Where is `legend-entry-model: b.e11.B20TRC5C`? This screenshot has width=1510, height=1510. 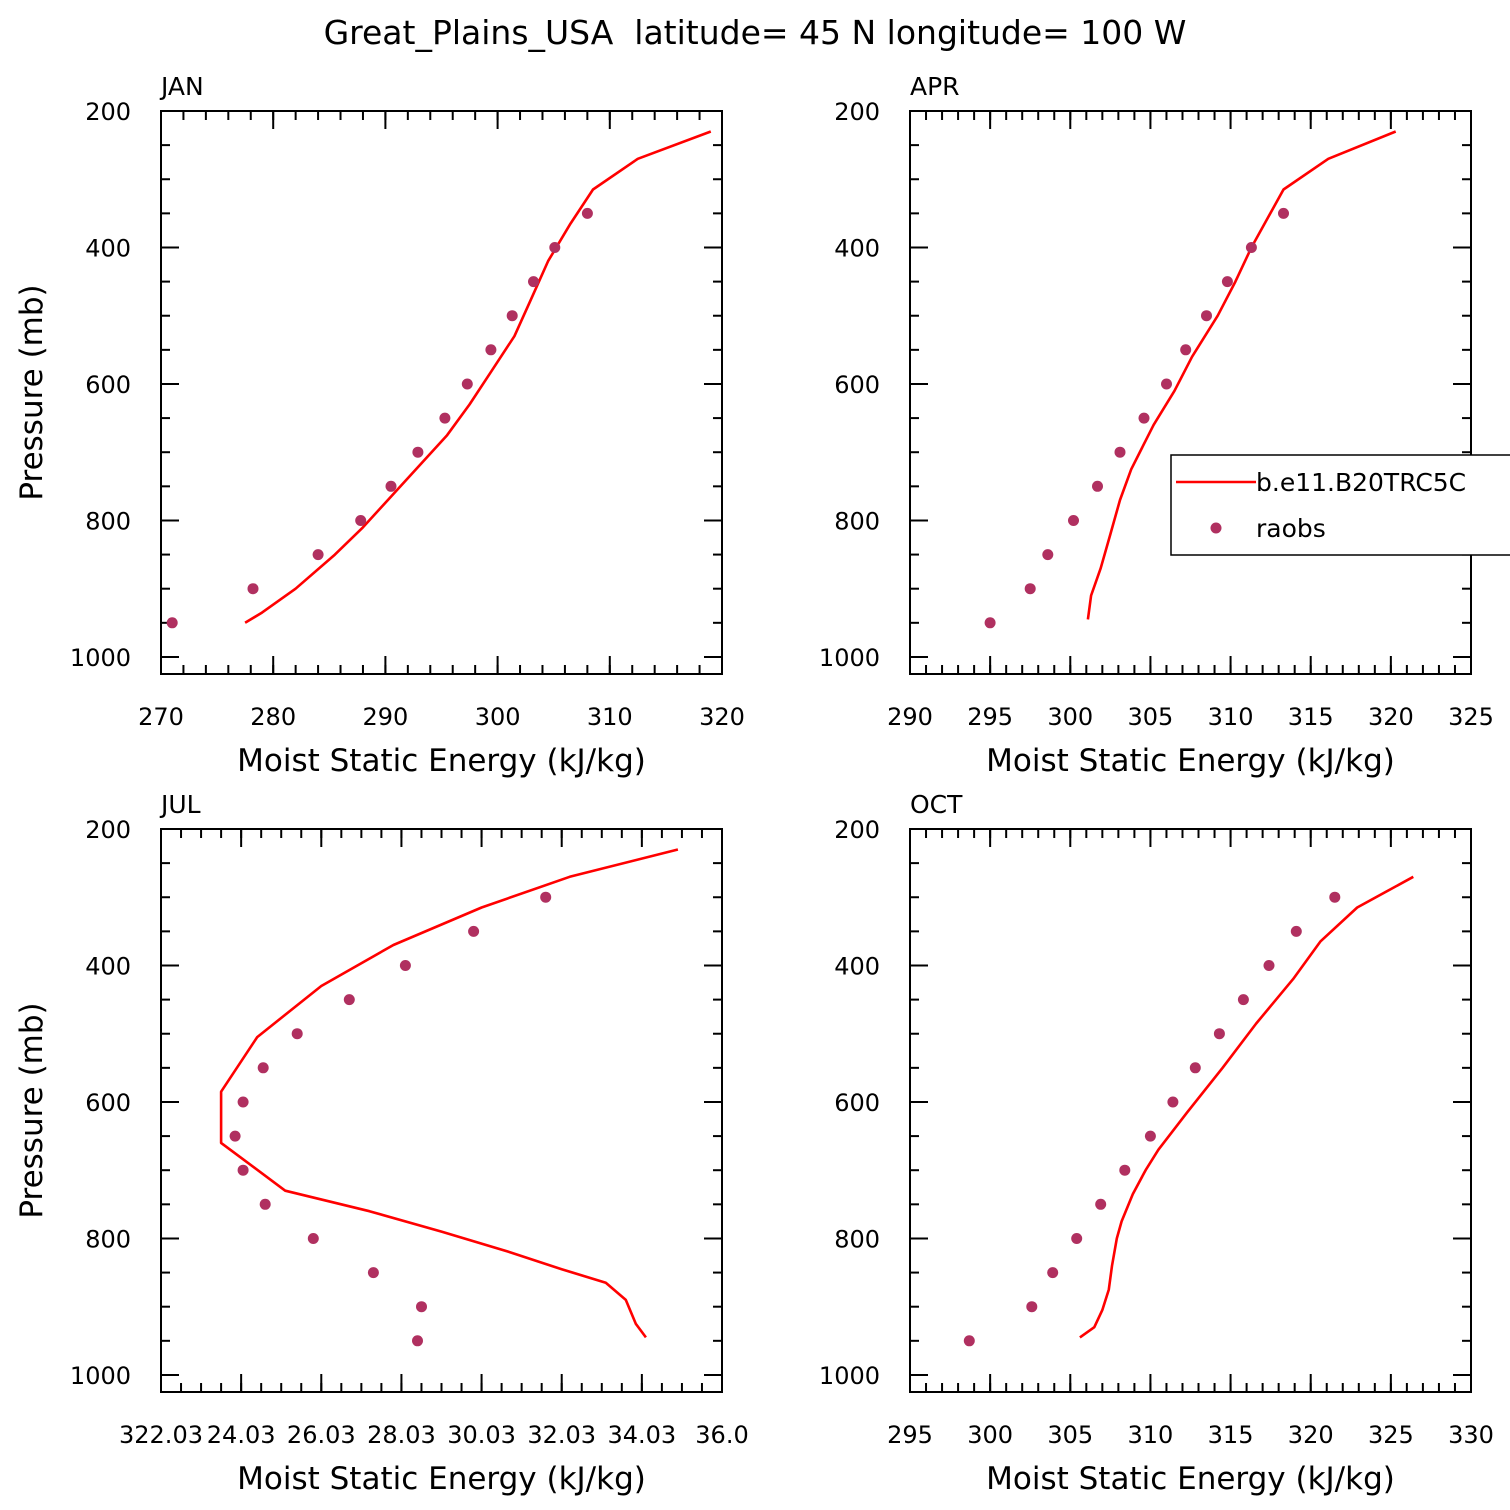 legend-entry-model: b.e11.B20TRC5C is located at coordinates (1361, 482).